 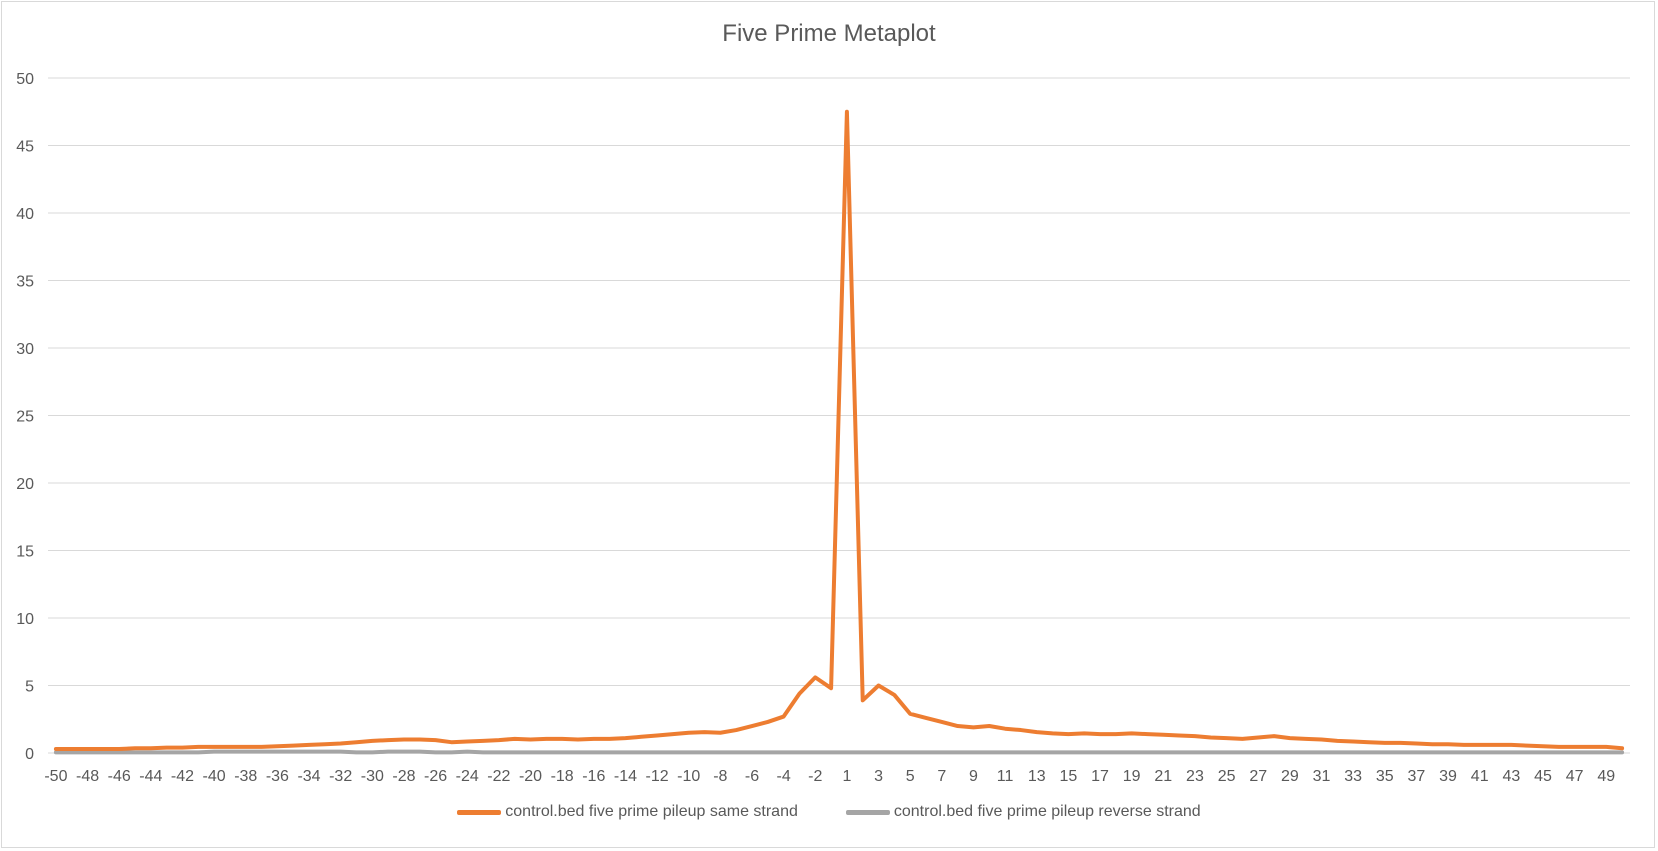 I want to click on x-tick-label: 21, so click(x=1163, y=776).